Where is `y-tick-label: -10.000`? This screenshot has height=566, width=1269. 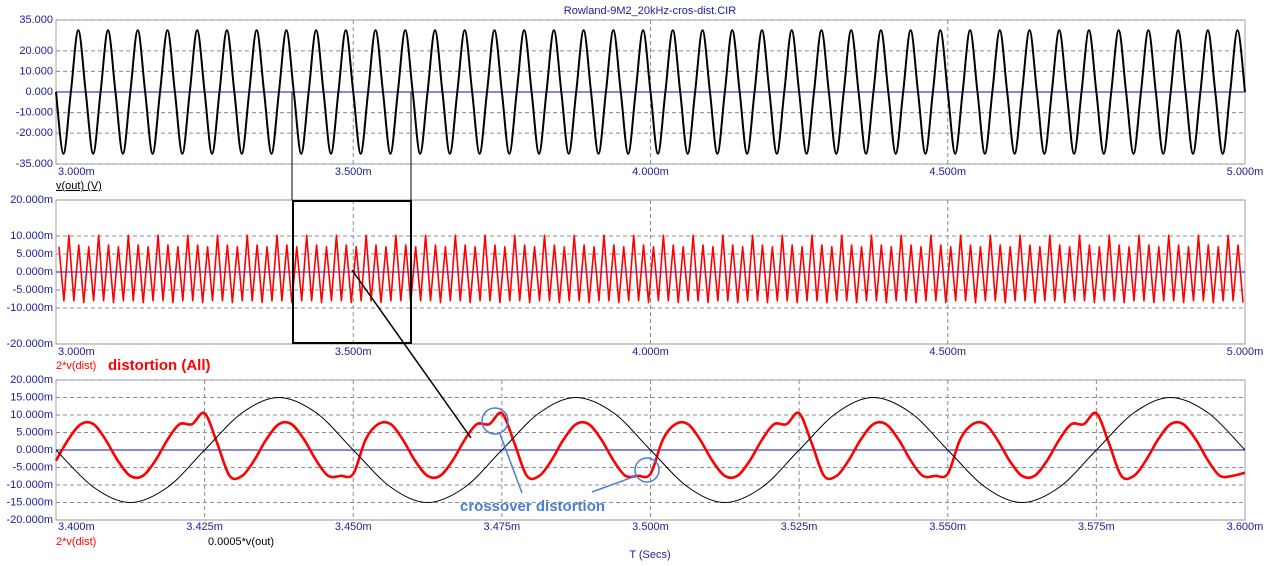
y-tick-label: -10.000 is located at coordinates (34, 112).